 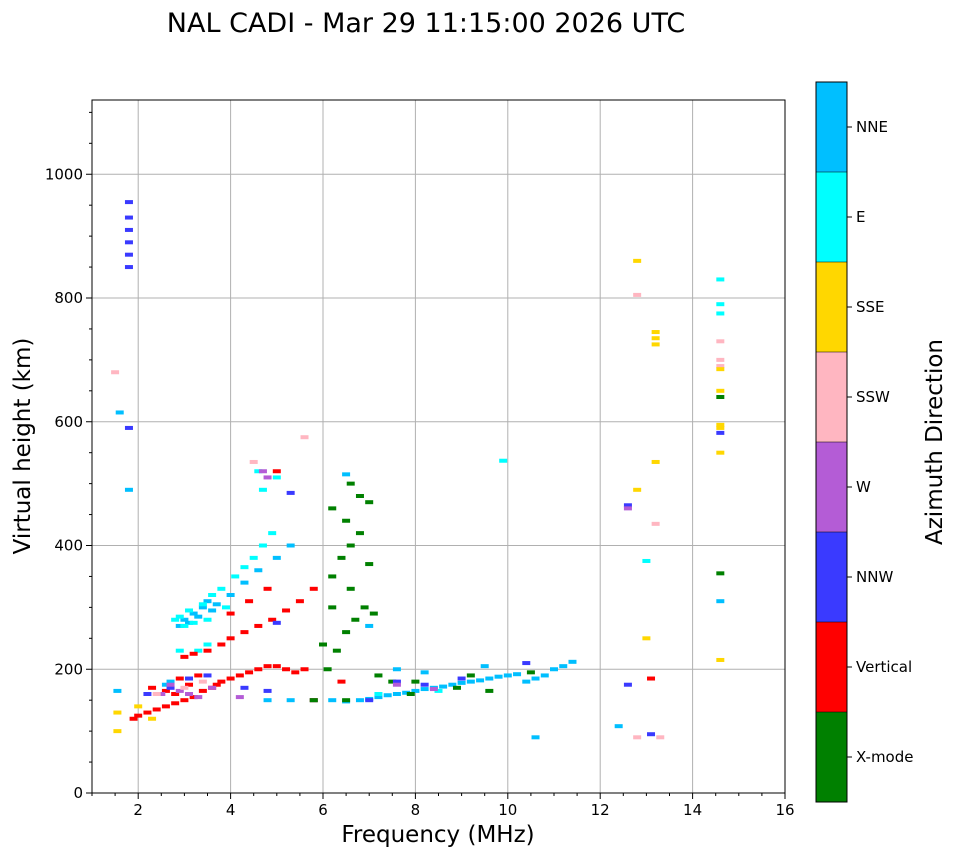 I want to click on colorbar-label-w: W, so click(x=863, y=487).